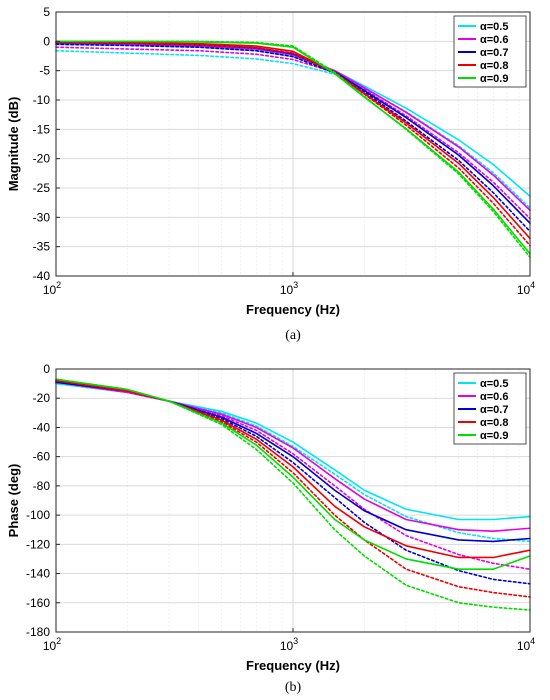 This screenshot has height=700, width=550. I want to click on y-tick-label: -140, so click(38, 574).